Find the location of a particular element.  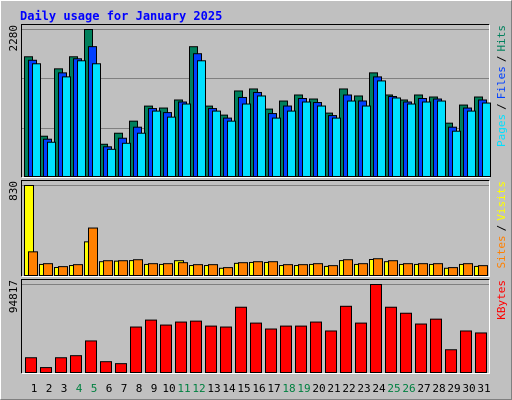

legend: Pages / Files / Hits is located at coordinates (501, 86).